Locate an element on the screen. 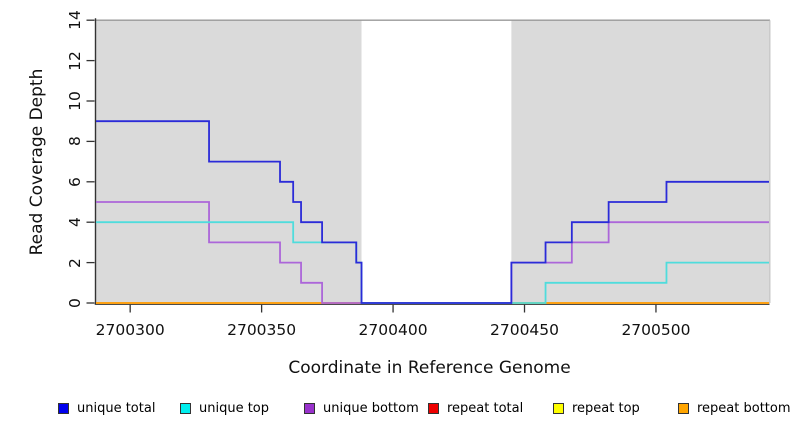 The width and height of the screenshot is (792, 432). x-axis-title: Coordinate in Reference Genome is located at coordinates (429, 368).